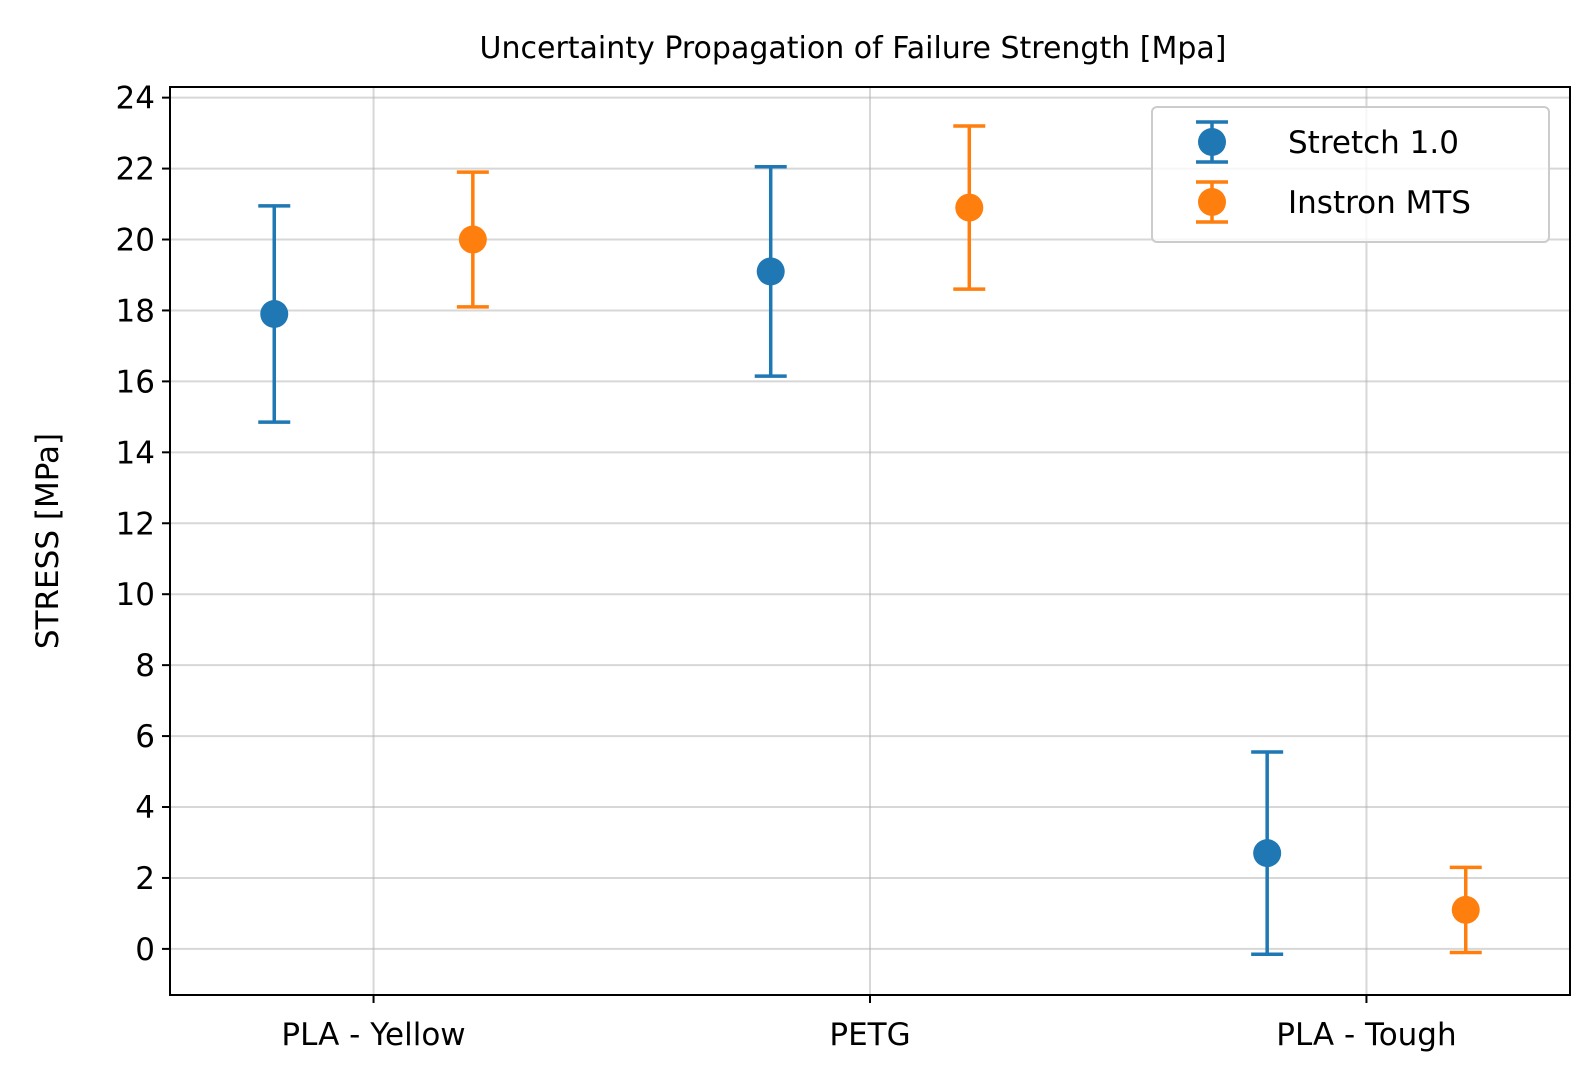  Describe the element at coordinates (135, 311) in the screenshot. I see `y-tick-label: 18` at that location.